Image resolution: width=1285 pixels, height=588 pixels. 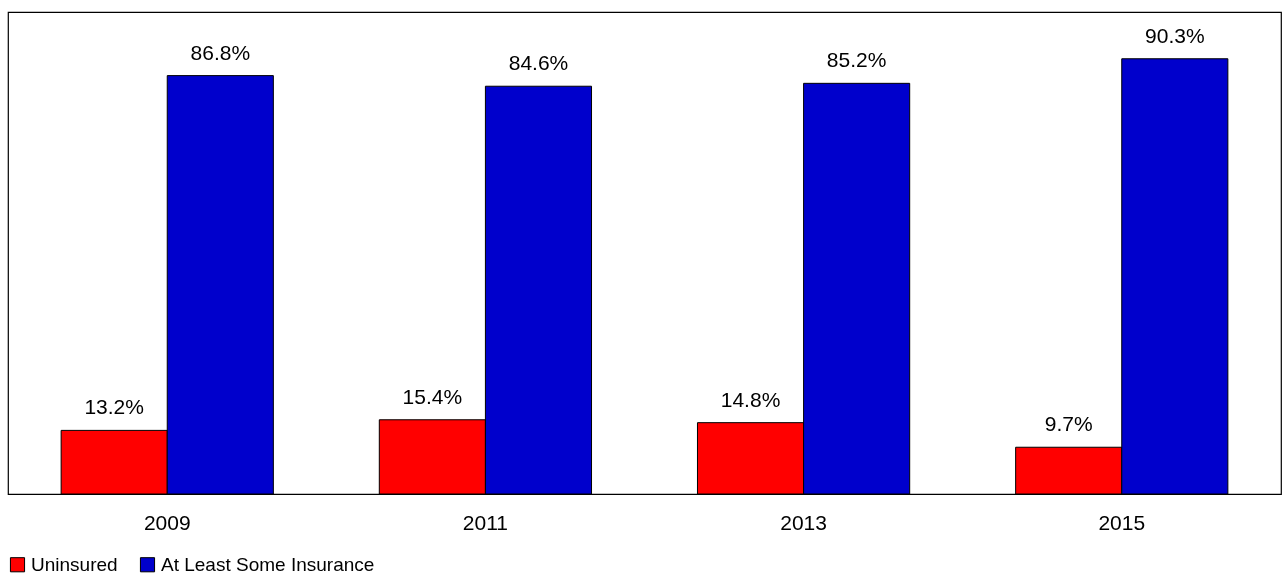 What do you see at coordinates (114, 407) in the screenshot?
I see `data-label: 13.2%` at bounding box center [114, 407].